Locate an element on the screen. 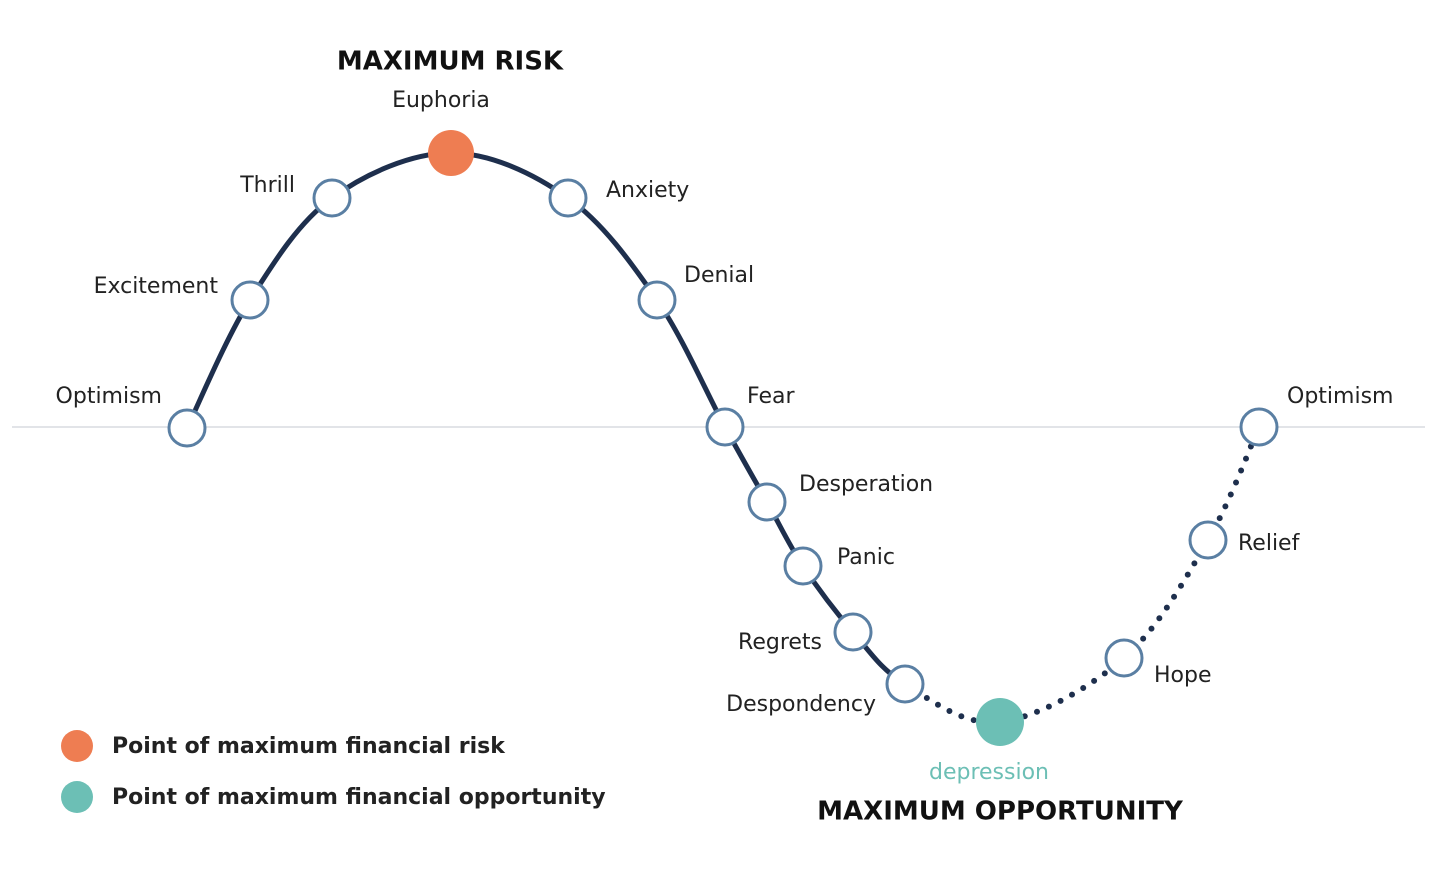 Image resolution: width=1440 pixels, height=889 pixels. node-label: Anxiety is located at coordinates (647, 190).